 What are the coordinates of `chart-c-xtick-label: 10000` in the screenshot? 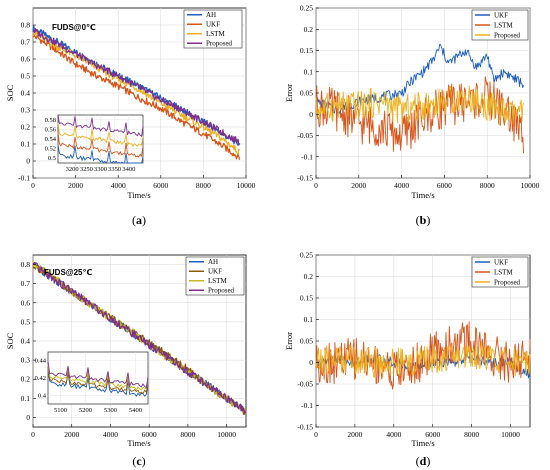 It's located at (226, 434).